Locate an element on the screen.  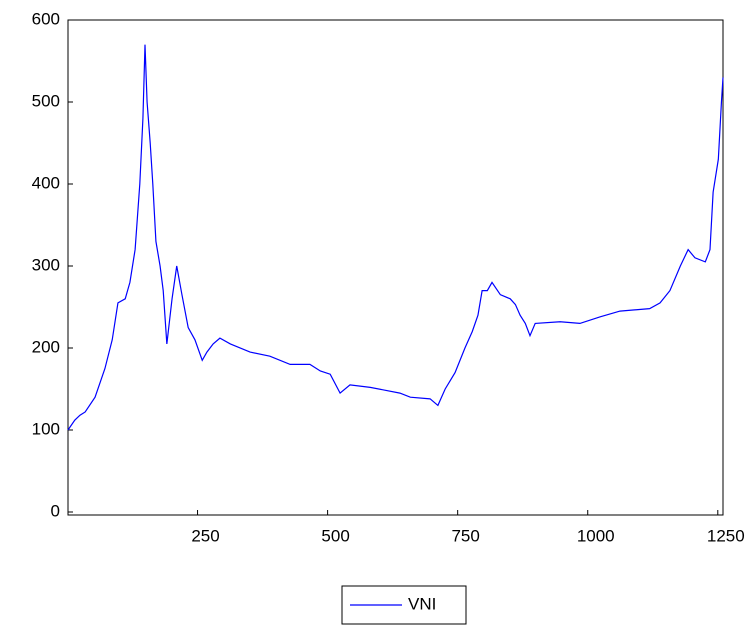
legend-label: VNI is located at coordinates (422, 603).